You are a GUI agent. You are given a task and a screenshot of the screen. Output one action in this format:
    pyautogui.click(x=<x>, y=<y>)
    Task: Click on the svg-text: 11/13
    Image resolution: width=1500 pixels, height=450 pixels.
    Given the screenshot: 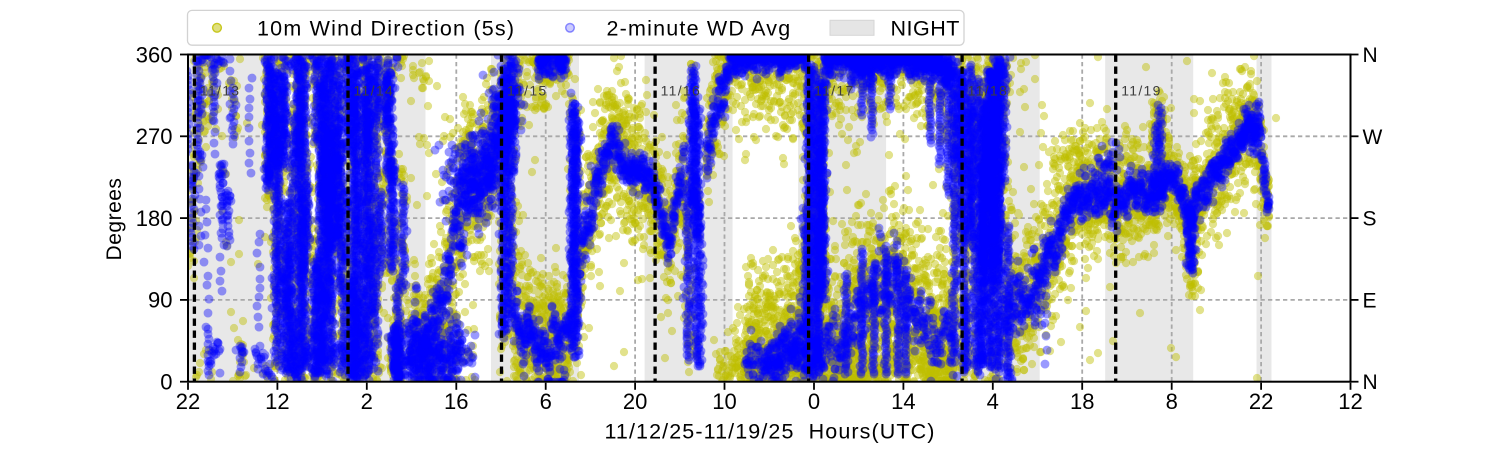 What is the action you would take?
    pyautogui.click(x=220, y=91)
    